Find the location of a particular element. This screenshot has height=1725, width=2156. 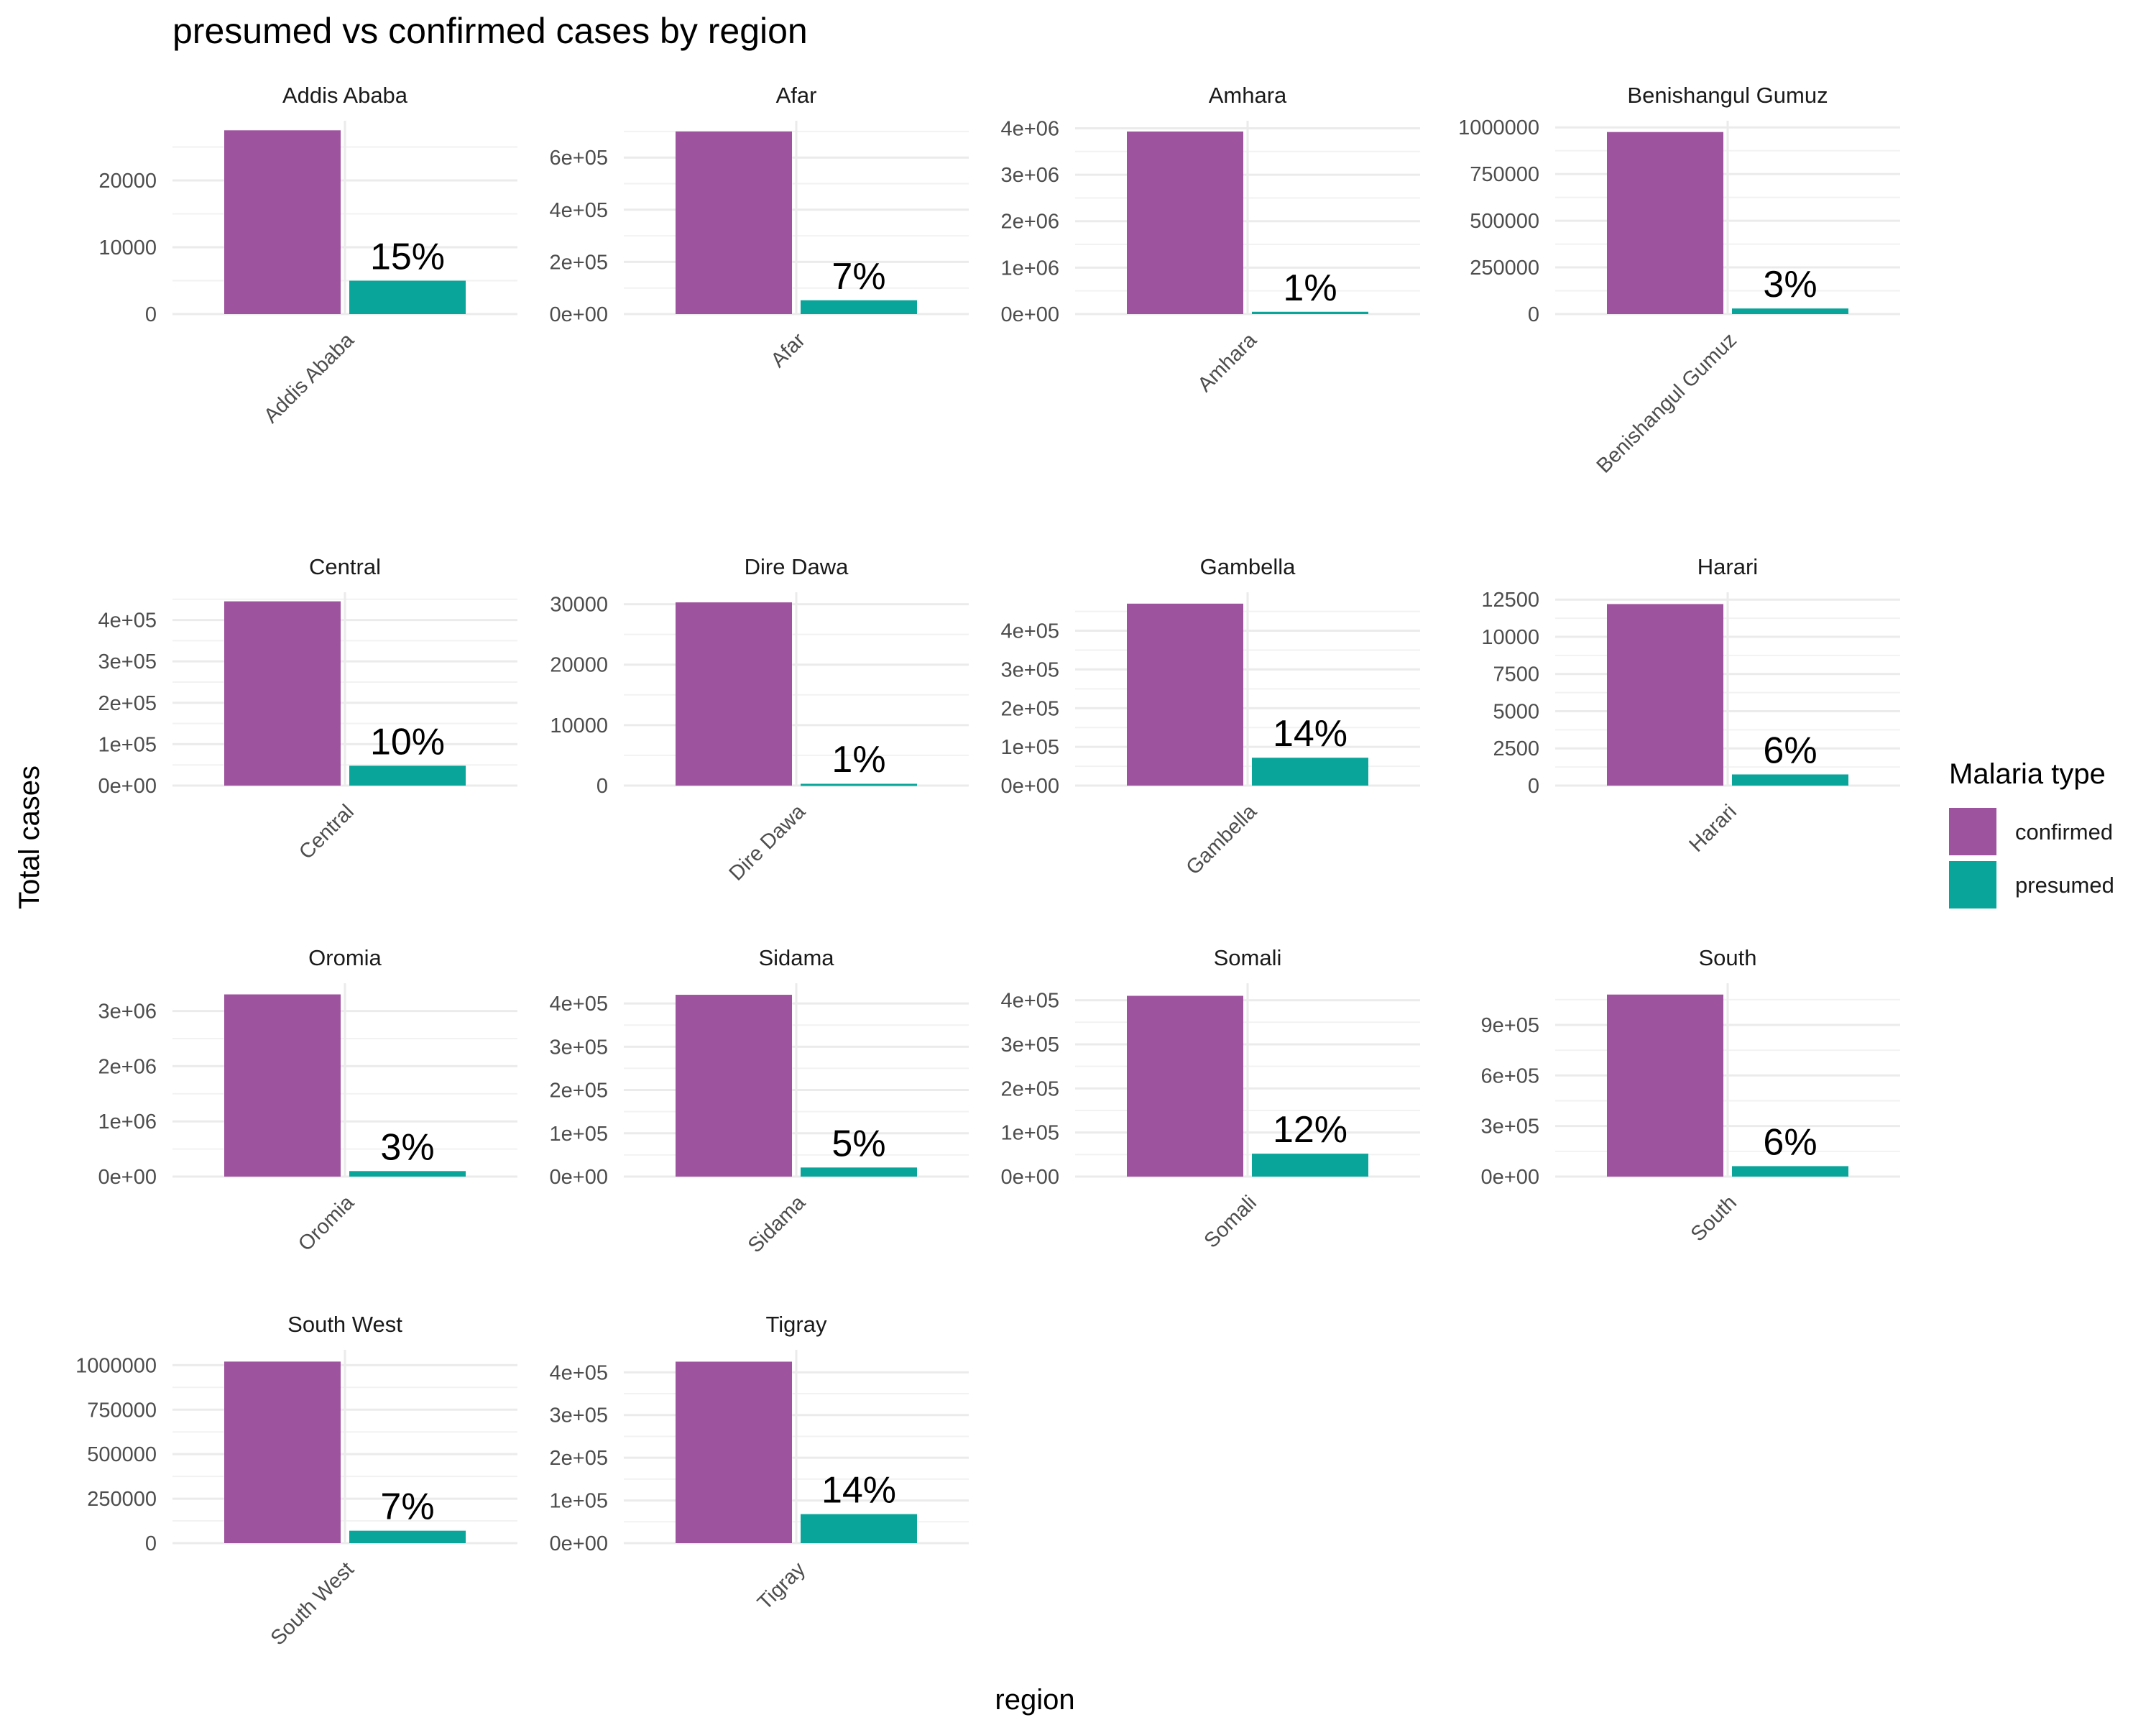

x-tick-label: South is located at coordinates (1714, 1218).